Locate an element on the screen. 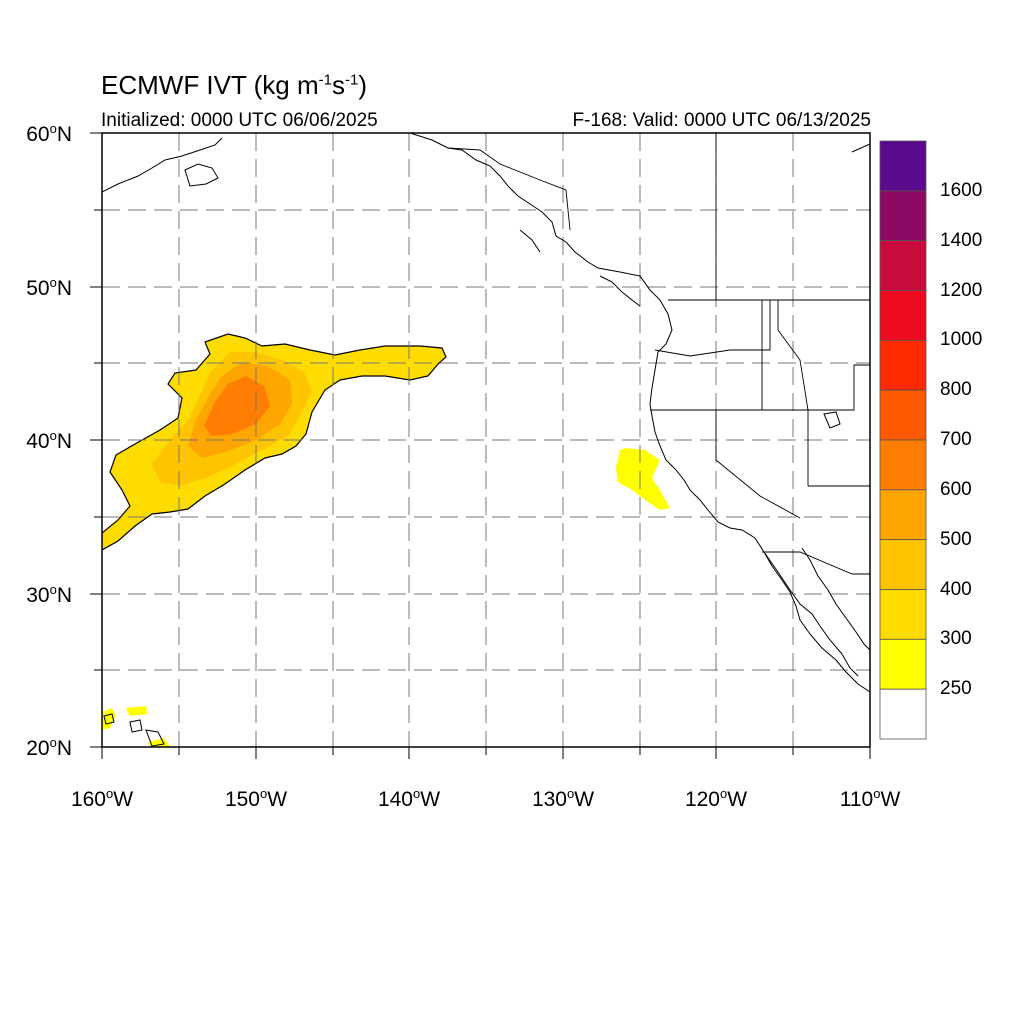  lon-label-140: 140oW is located at coordinates (409, 798).